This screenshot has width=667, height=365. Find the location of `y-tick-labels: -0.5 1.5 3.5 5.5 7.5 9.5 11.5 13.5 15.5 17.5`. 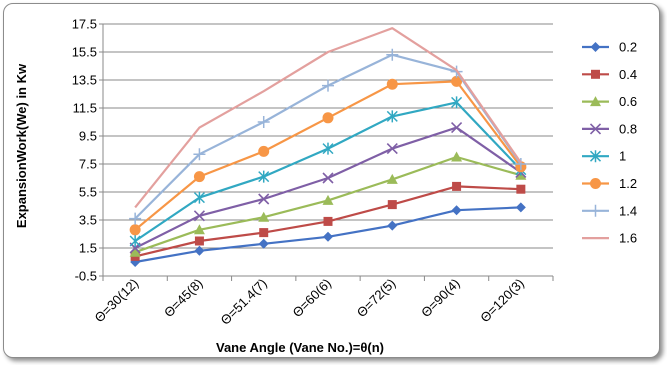

y-tick-labels: -0.5 1.5 3.5 5.5 7.5 9.5 11.5 13.5 15.5 17.5 is located at coordinates (84, 150).